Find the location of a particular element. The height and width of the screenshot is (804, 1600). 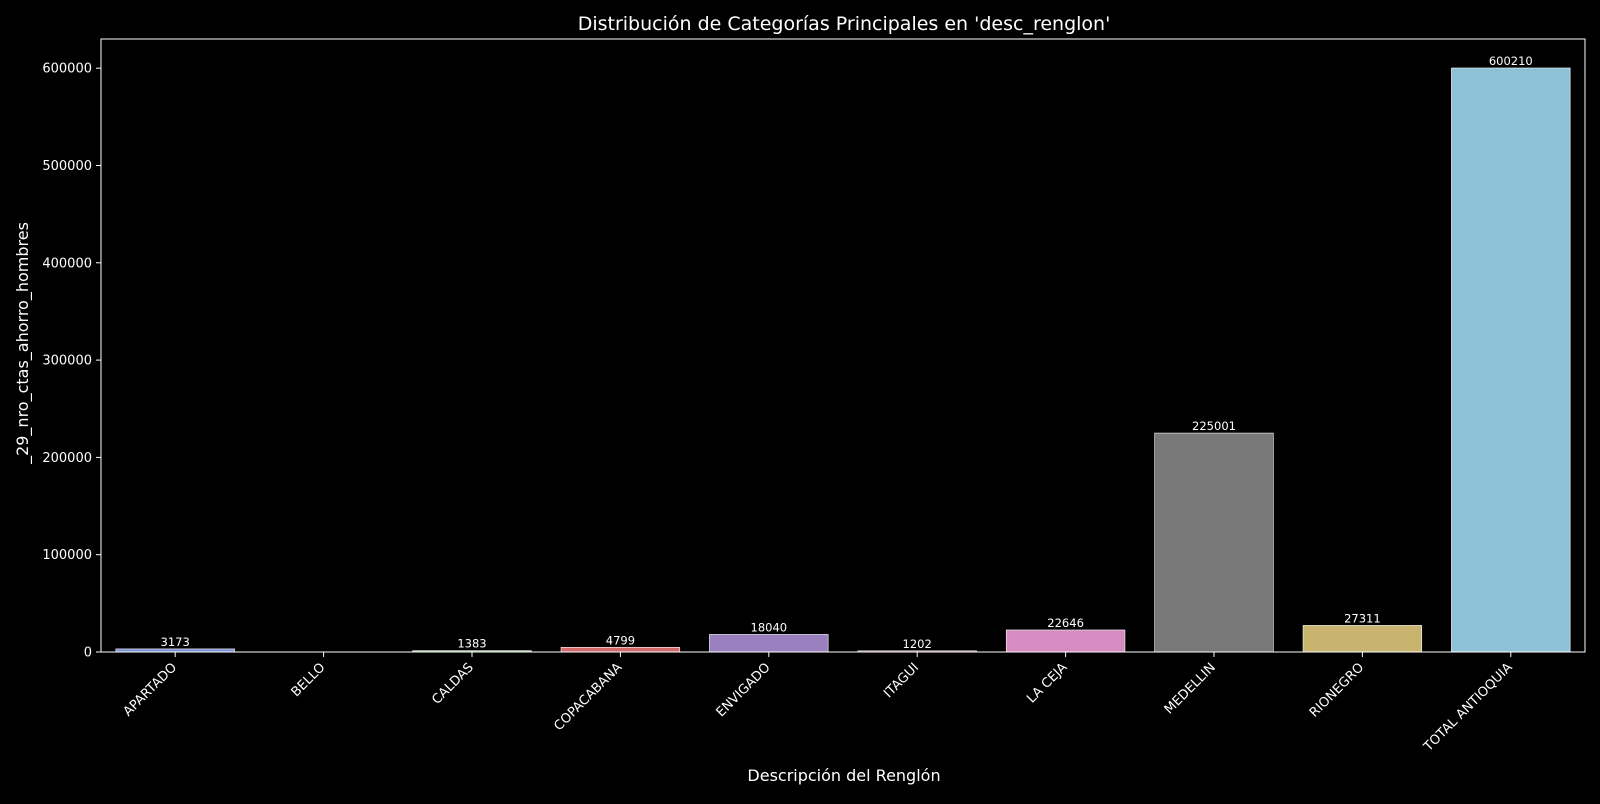

y-tick-label: 0 is located at coordinates (88, 653).